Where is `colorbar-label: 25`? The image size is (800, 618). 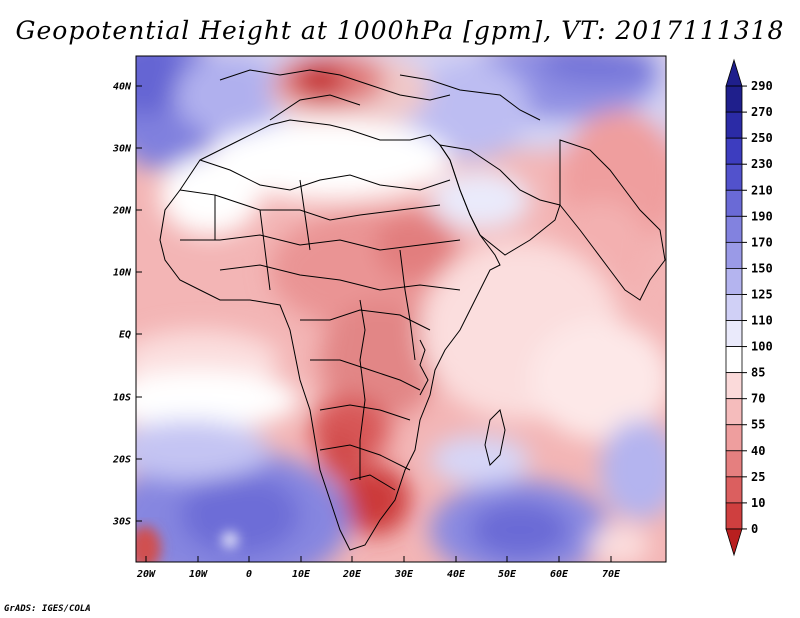 colorbar-label: 25 is located at coordinates (758, 477).